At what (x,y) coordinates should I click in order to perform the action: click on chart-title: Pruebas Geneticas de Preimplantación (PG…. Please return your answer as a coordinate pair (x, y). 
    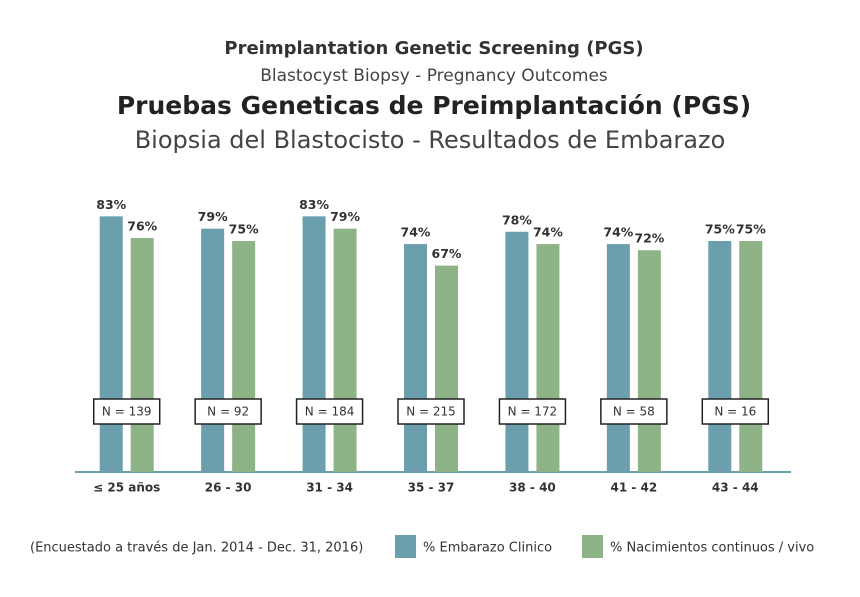
    Looking at the image, I should click on (434, 105).